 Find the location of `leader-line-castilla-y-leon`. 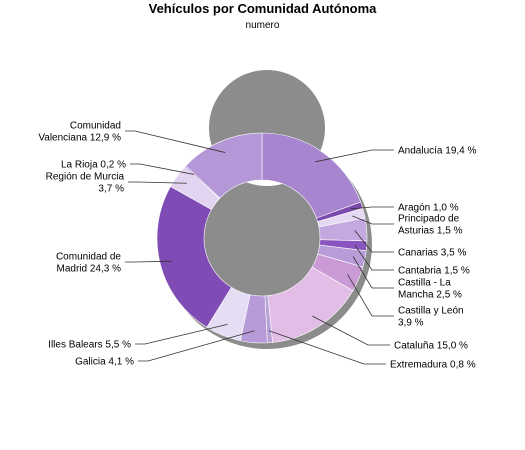

leader-line-castilla-y-leon is located at coordinates (370, 295).